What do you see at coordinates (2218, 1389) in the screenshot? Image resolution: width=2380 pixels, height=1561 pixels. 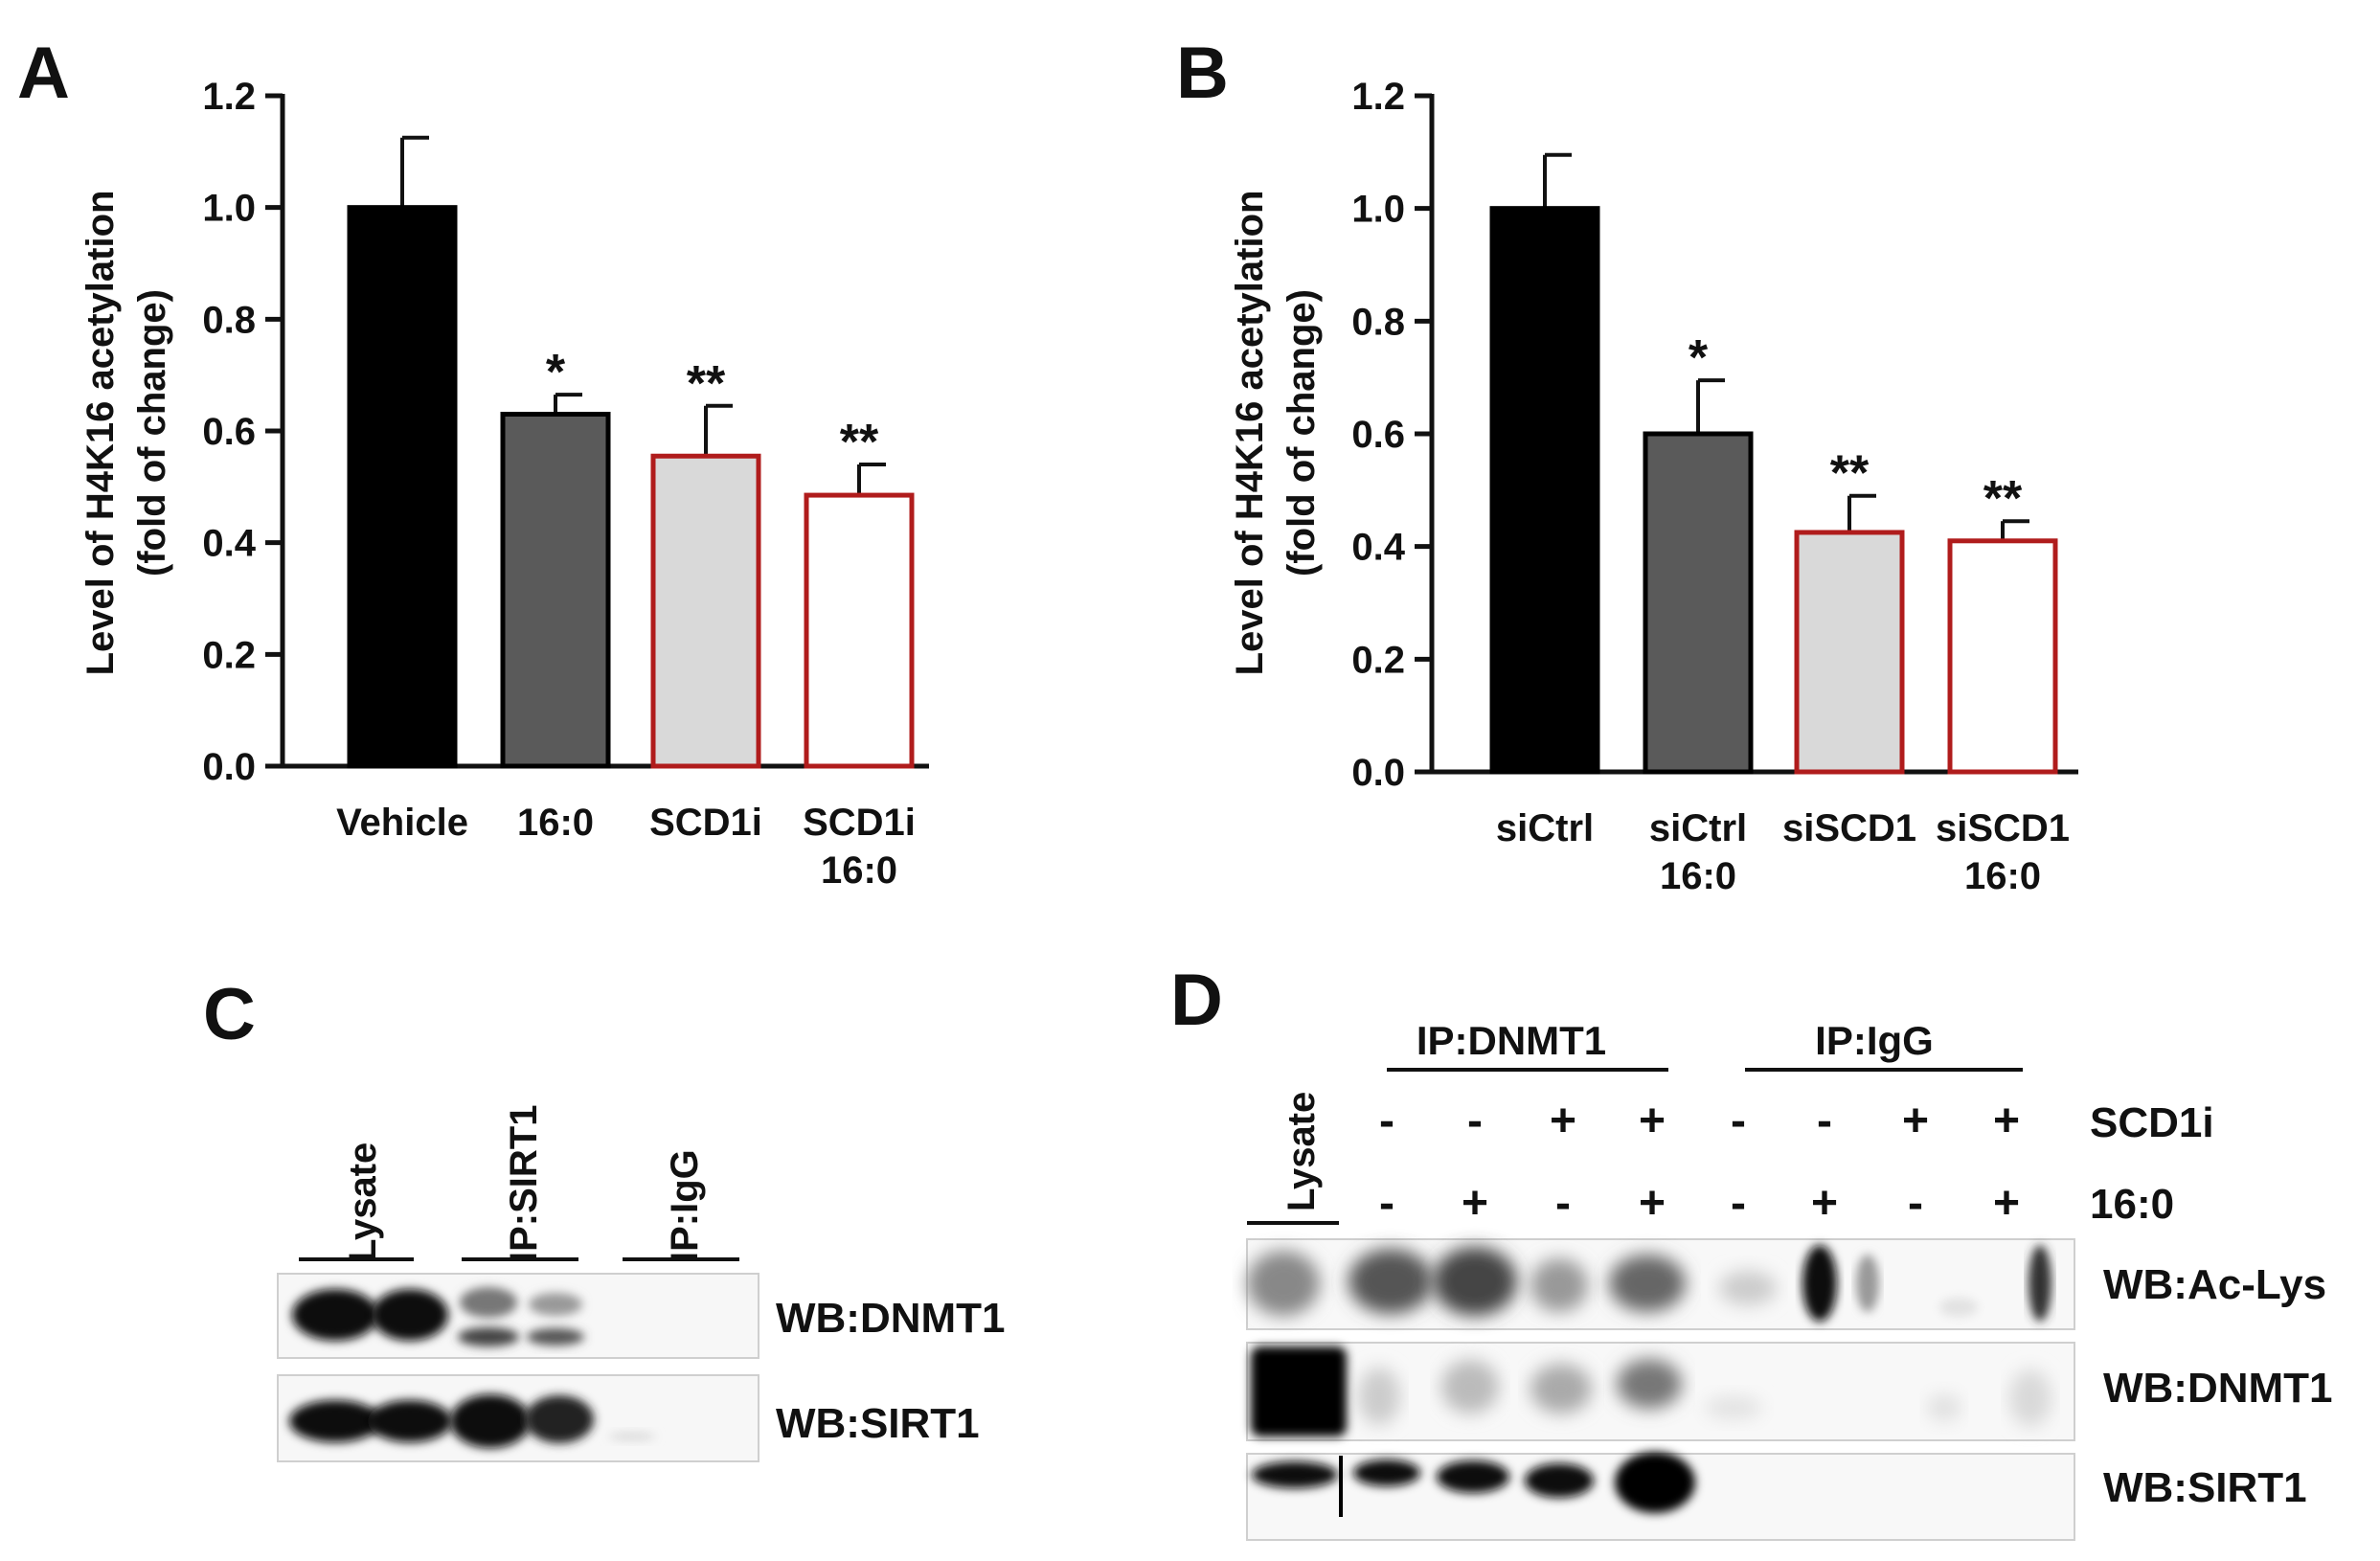 I see `blot-label-d-dnmt1: WB:DNMT1` at bounding box center [2218, 1389].